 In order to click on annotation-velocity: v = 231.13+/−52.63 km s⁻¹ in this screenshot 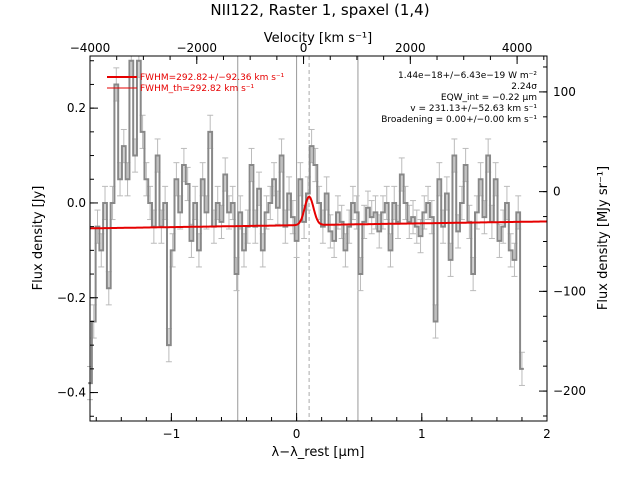, I will do `click(473, 109)`.